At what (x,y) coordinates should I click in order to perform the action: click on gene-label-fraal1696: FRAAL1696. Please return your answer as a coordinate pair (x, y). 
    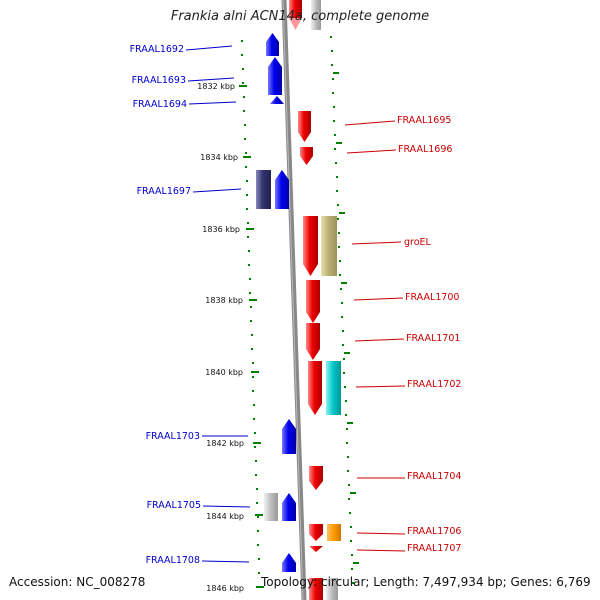
    Looking at the image, I should click on (425, 149).